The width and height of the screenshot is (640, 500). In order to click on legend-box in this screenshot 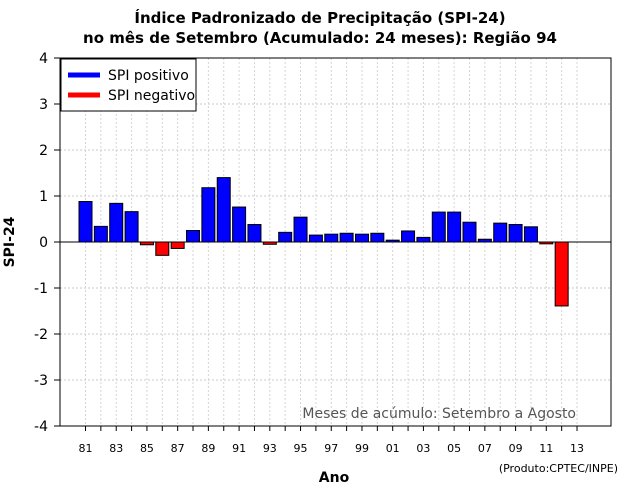, I will do `click(128, 85)`.